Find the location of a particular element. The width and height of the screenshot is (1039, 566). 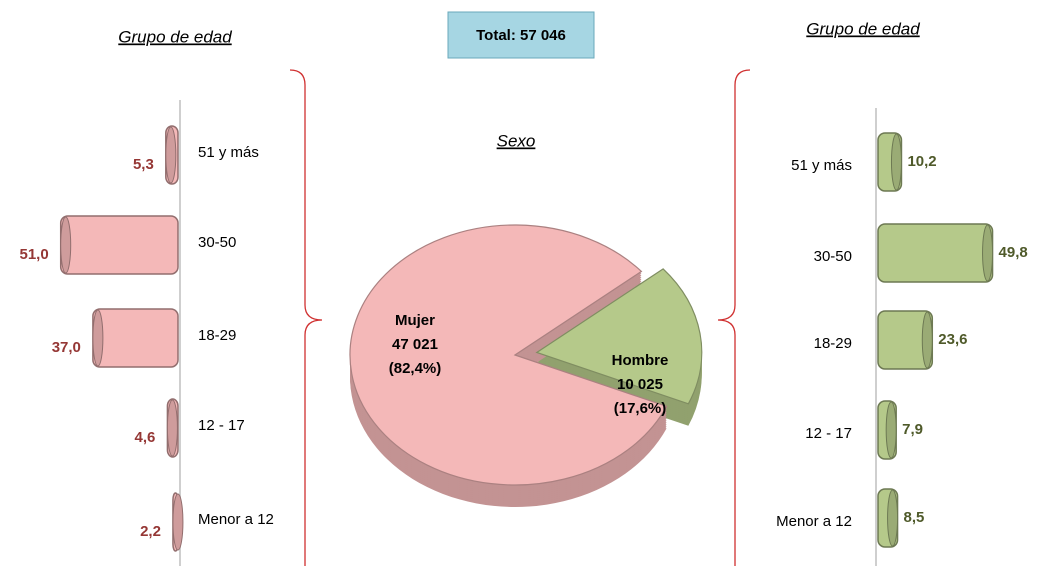

total-label: Total: 57 046 is located at coordinates (521, 35).